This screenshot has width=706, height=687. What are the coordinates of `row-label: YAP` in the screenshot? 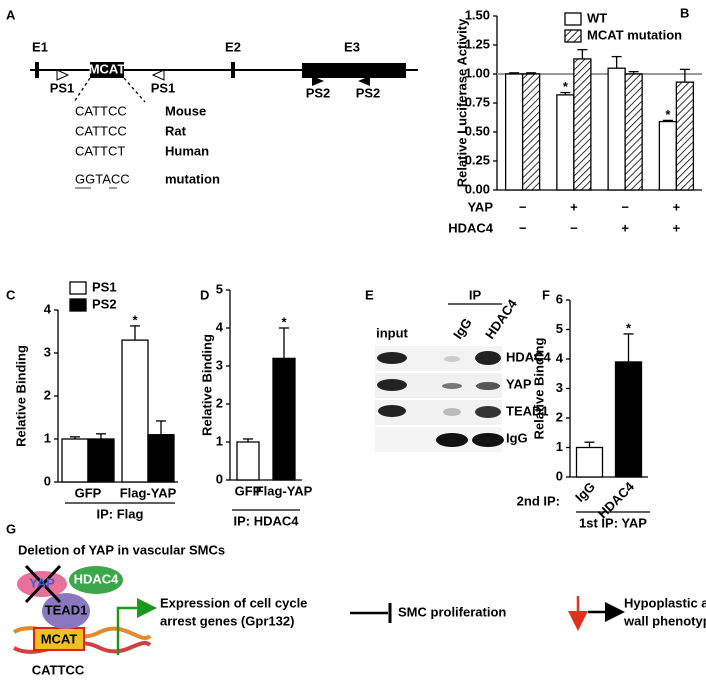 It's located at (519, 383).